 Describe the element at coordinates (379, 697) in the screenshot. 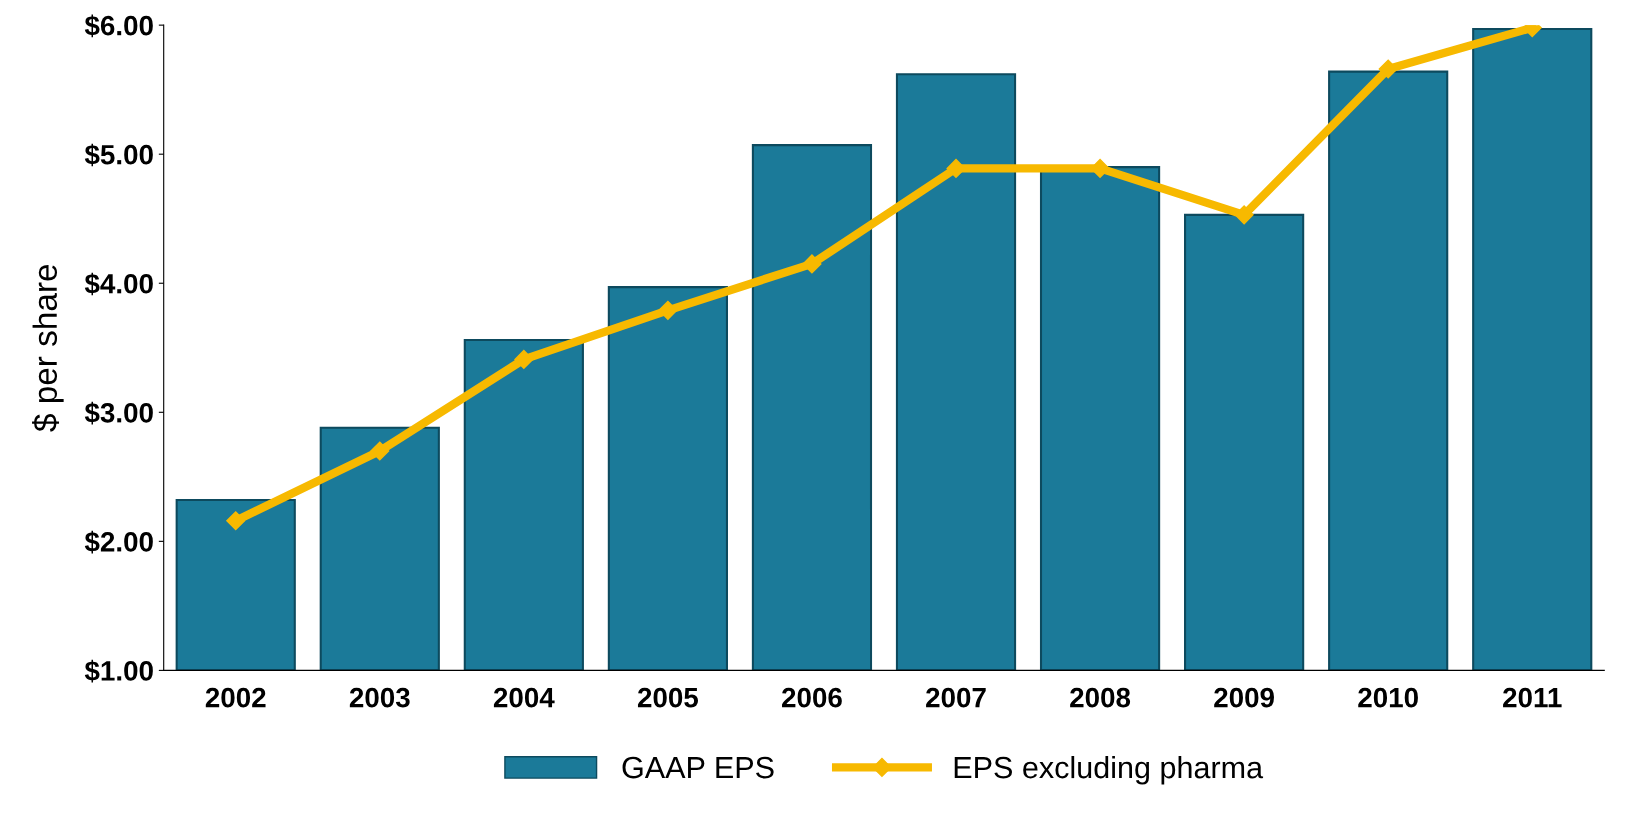

I see `x-tick-label: 2003` at that location.